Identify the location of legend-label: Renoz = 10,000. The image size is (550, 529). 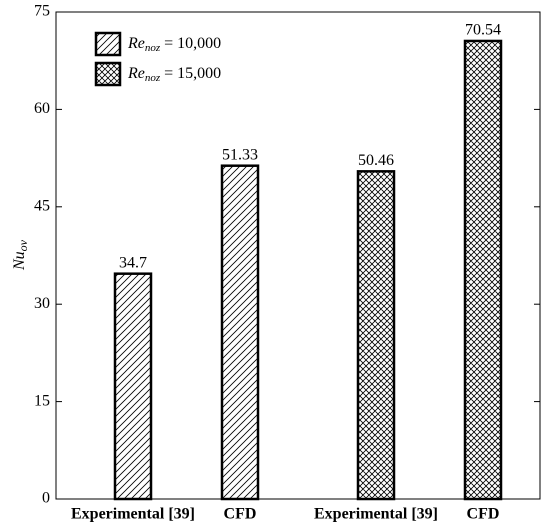
(174, 44).